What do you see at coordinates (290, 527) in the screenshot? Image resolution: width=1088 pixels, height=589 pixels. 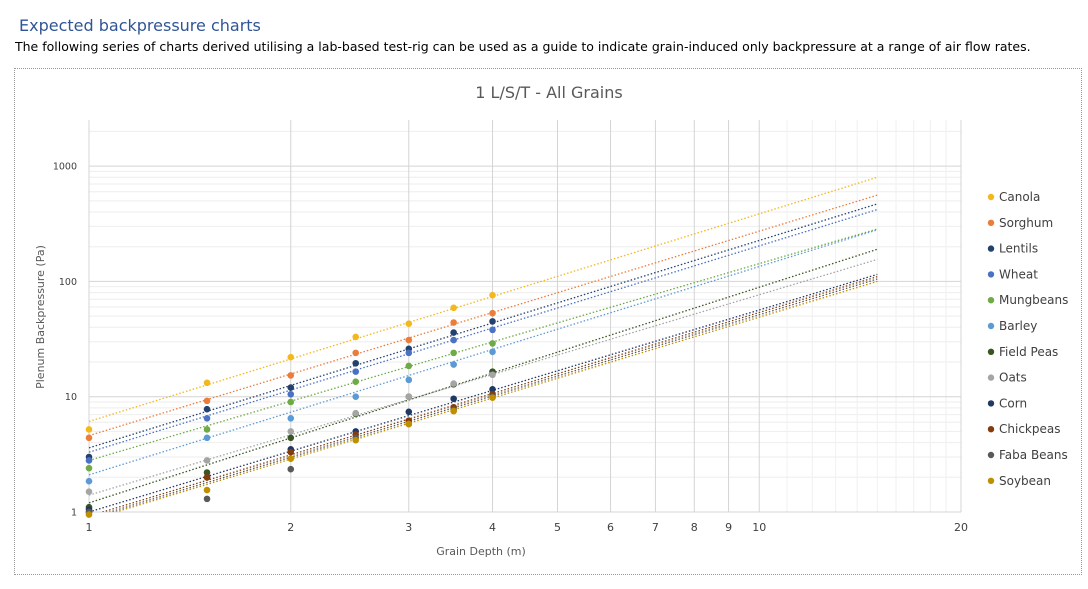 I see `x-tick-label: 2` at bounding box center [290, 527].